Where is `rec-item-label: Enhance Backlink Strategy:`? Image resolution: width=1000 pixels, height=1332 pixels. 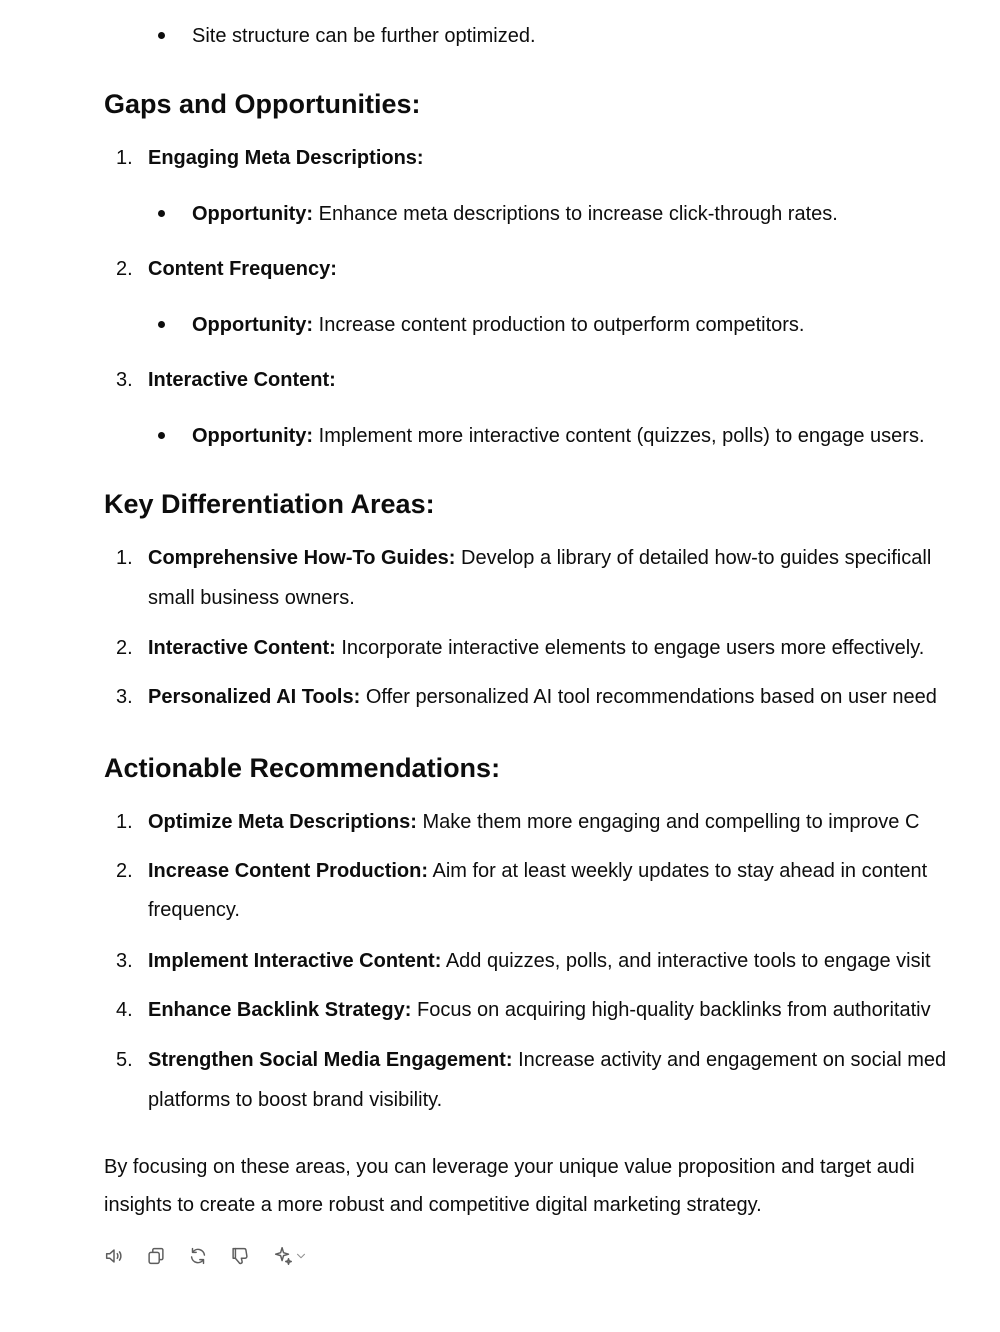
rec-item-label: Enhance Backlink Strategy: is located at coordinates (280, 1010).